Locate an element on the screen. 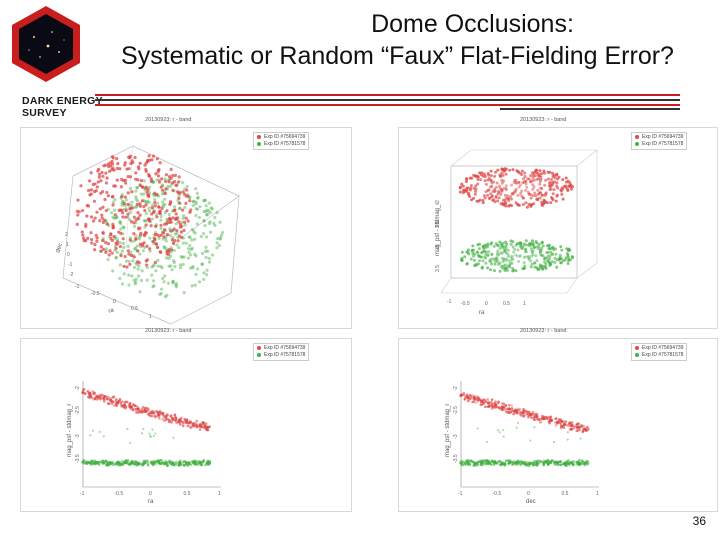 The image size is (720, 540). legend-label: Exp ID #75781578 is located at coordinates (285, 355).